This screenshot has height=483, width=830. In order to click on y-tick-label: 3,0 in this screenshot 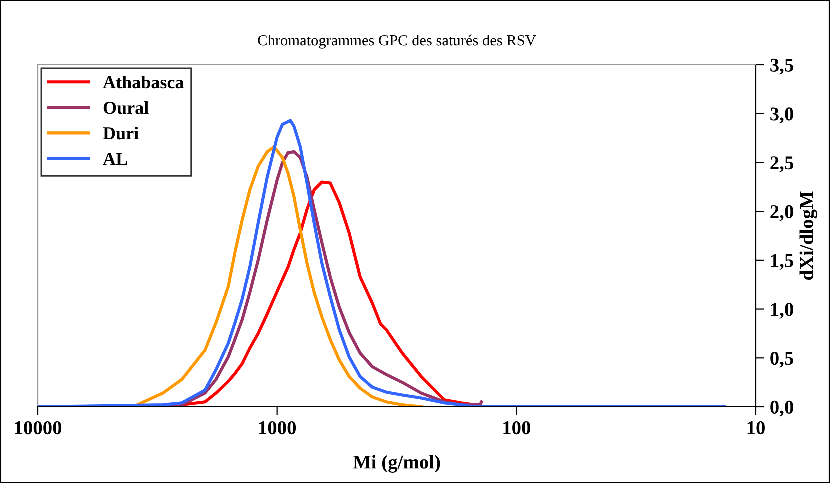, I will do `click(782, 116)`.